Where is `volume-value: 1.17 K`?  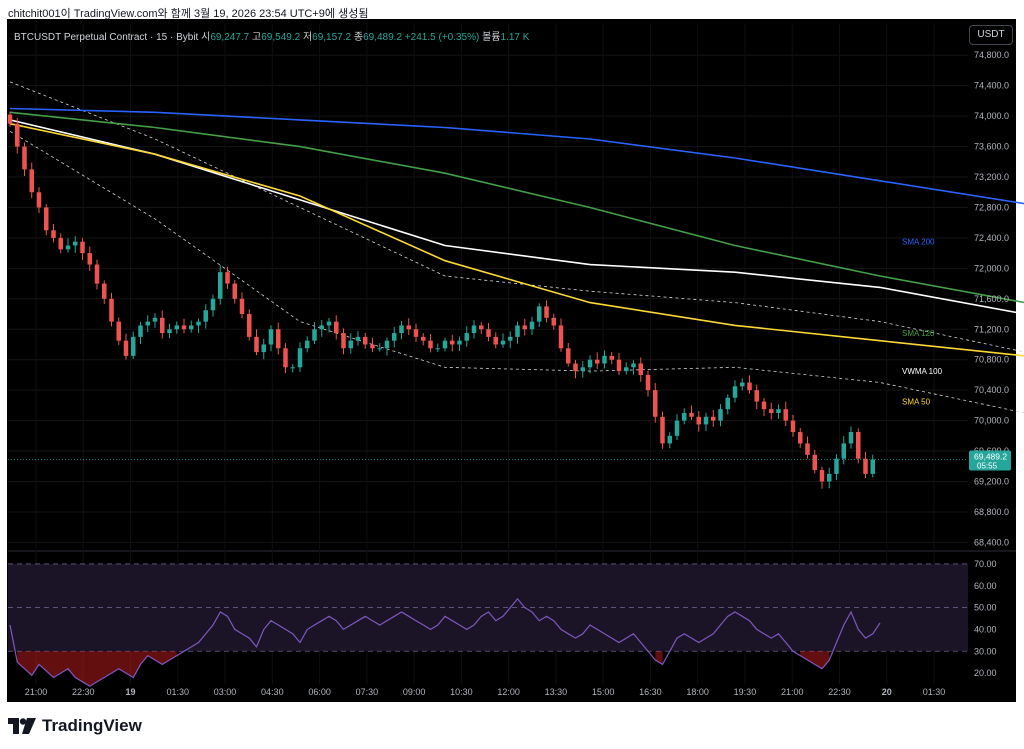 volume-value: 1.17 K is located at coordinates (515, 37).